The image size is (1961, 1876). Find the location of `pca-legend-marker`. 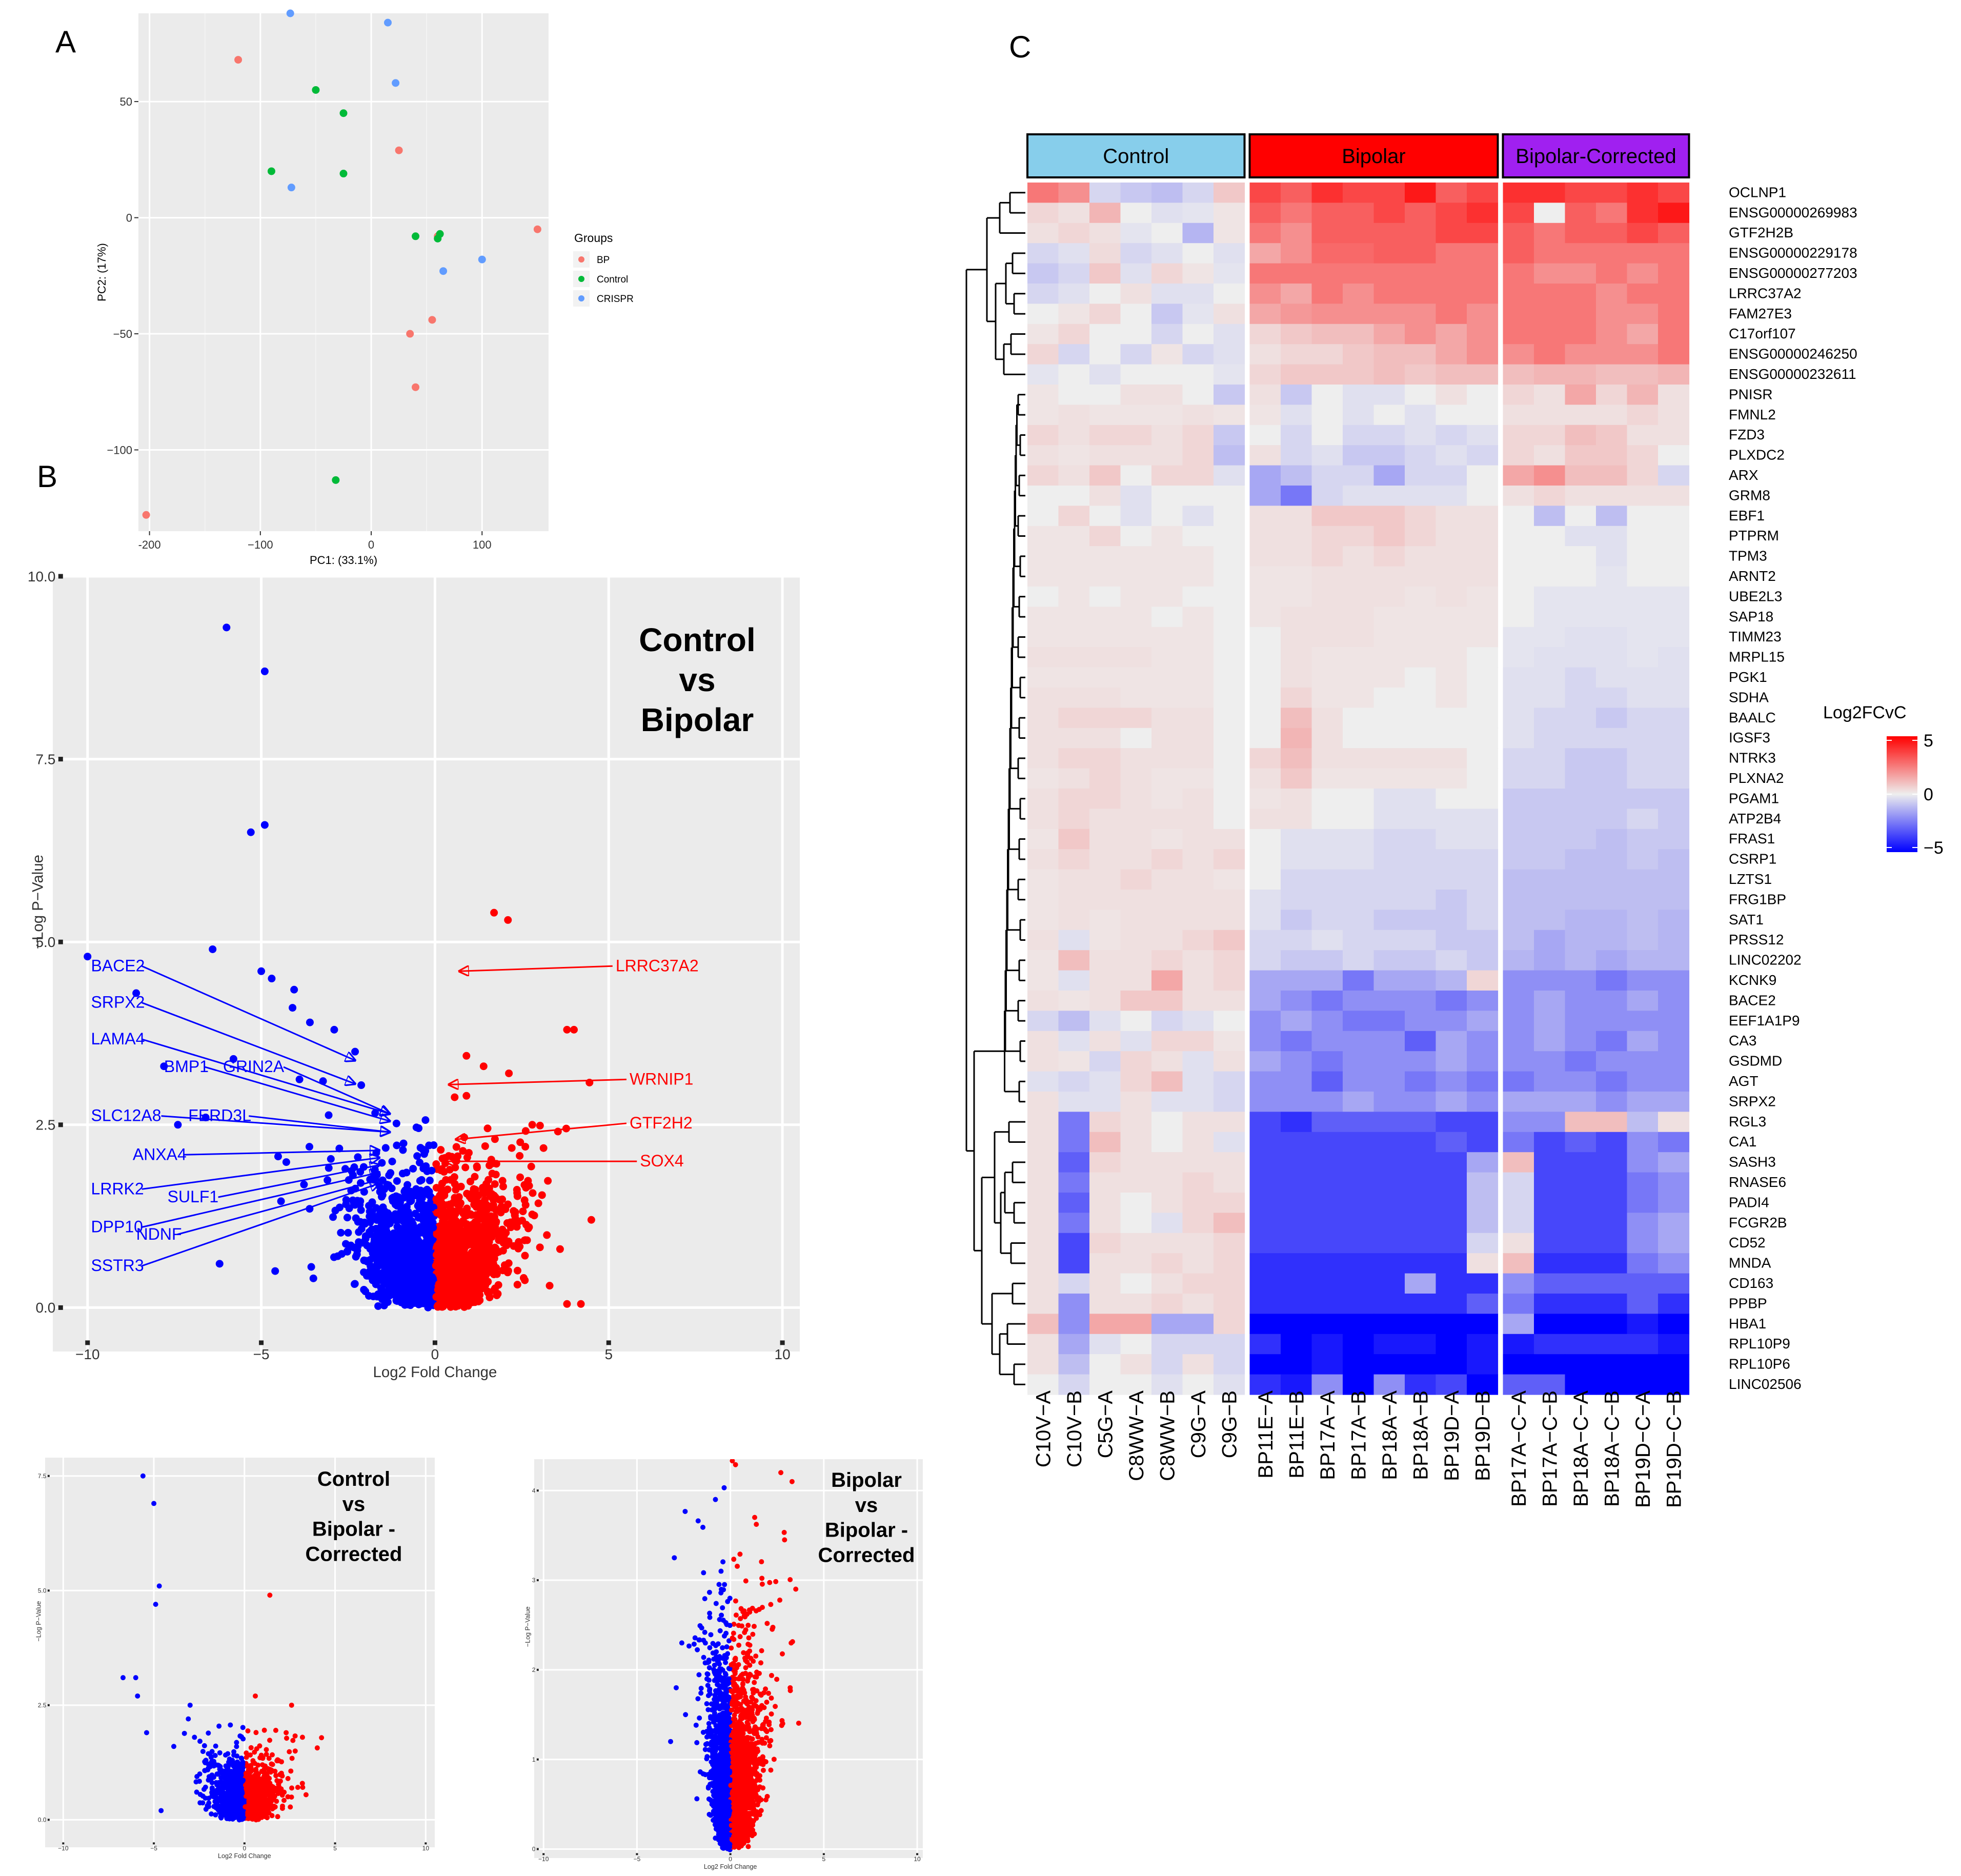

pca-legend-marker is located at coordinates (581, 259).